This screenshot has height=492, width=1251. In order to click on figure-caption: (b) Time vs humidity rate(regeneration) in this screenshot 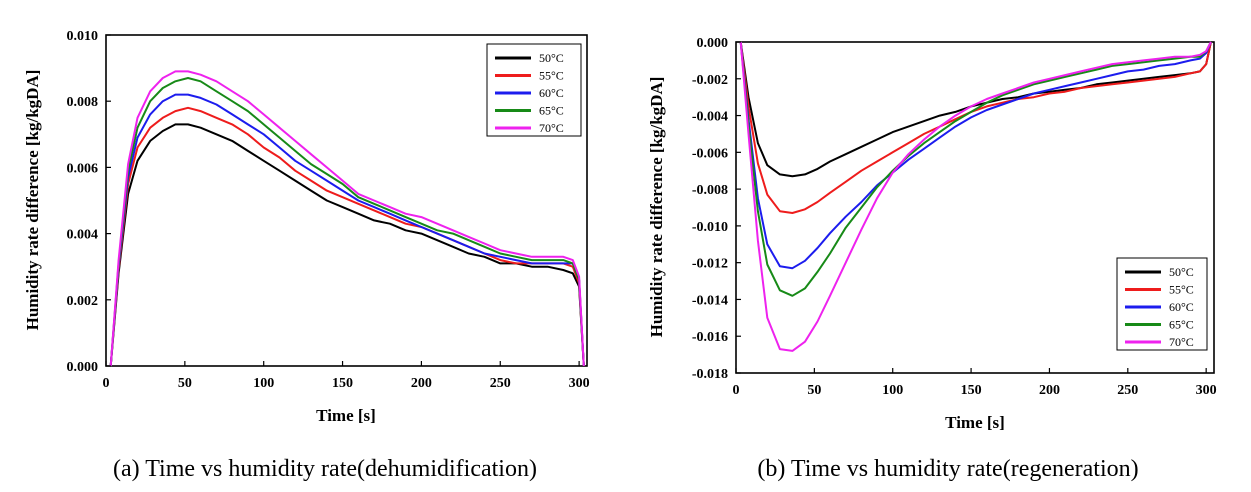, I will do `click(947, 469)`.